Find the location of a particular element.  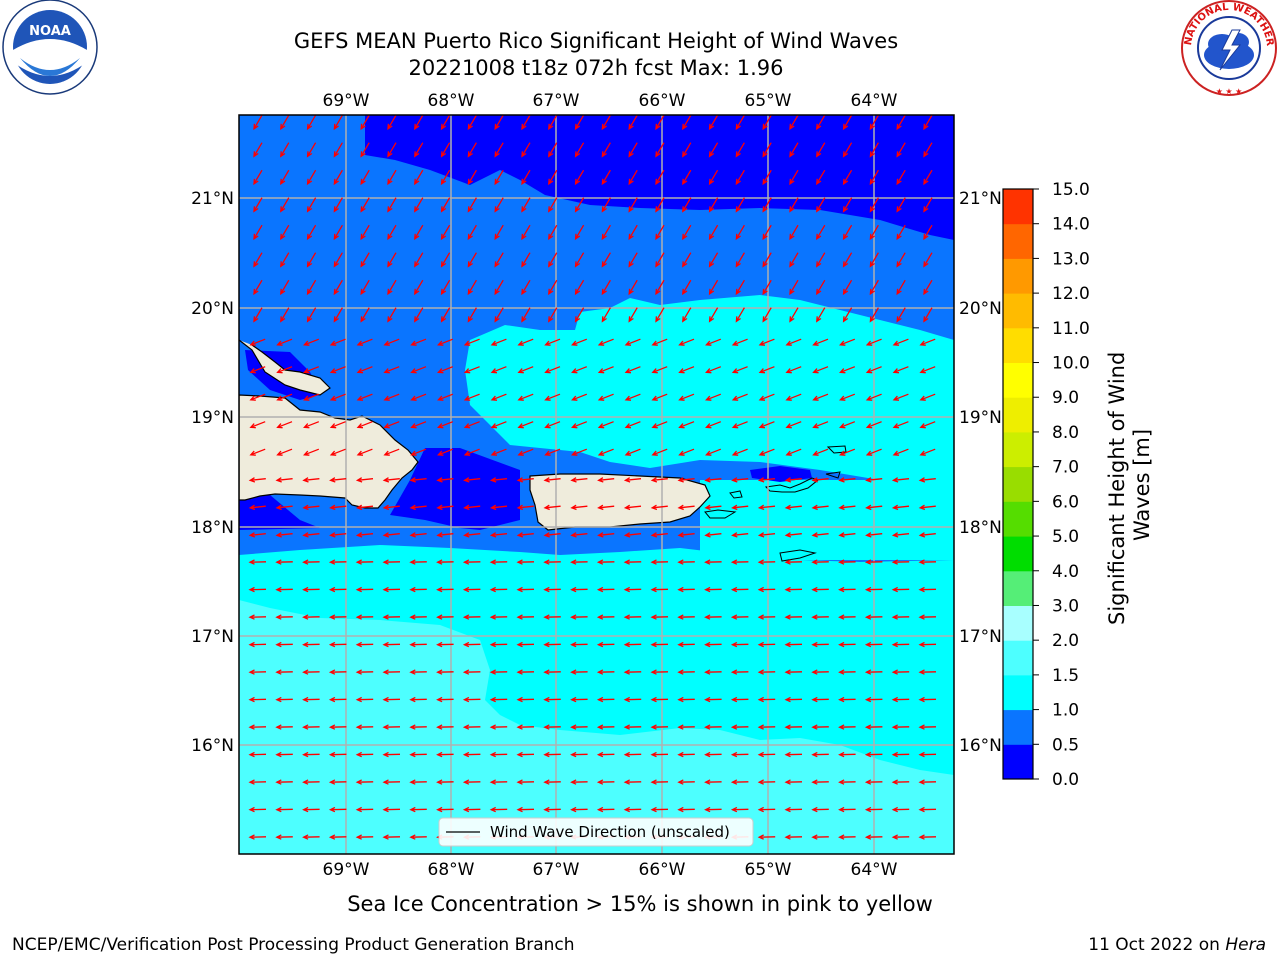

land-hispaniola is located at coordinates (329, 424).